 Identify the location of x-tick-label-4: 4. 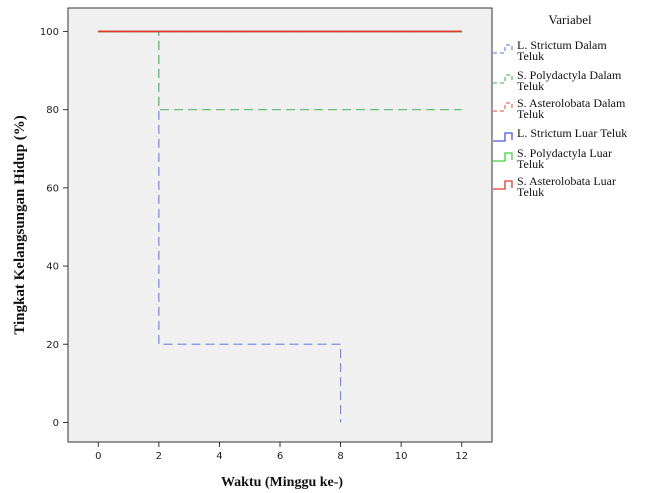
(219, 456).